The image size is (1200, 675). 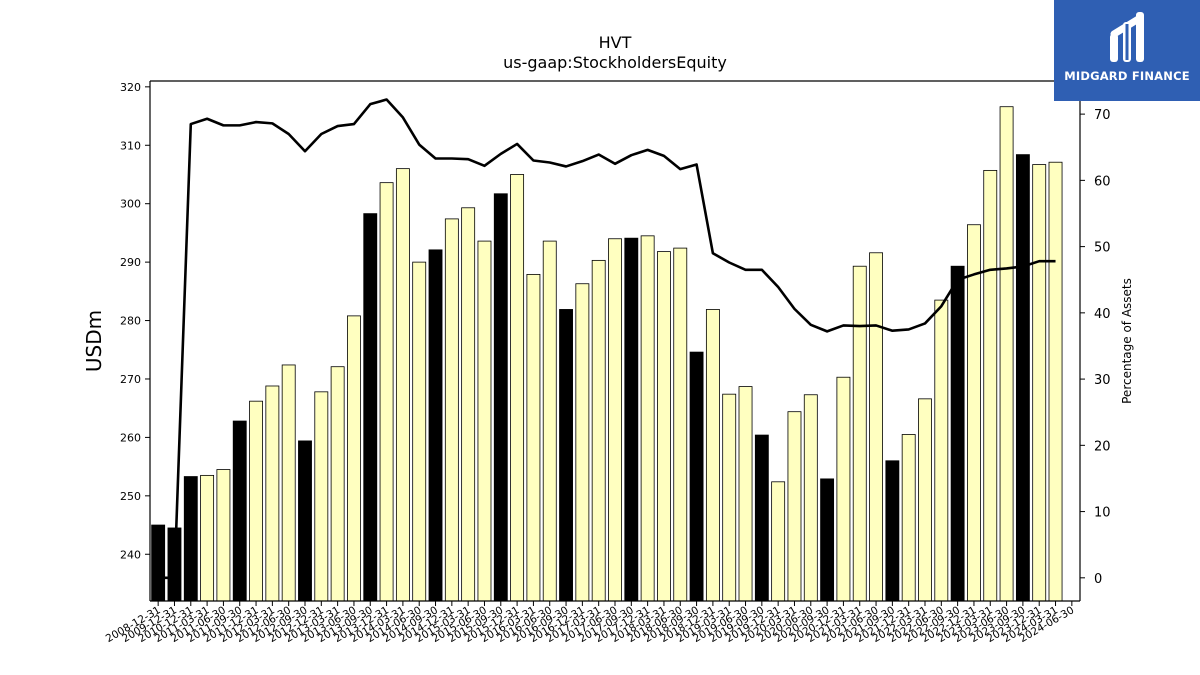 I want to click on y2-tick-label: 10, so click(x=1102, y=513).